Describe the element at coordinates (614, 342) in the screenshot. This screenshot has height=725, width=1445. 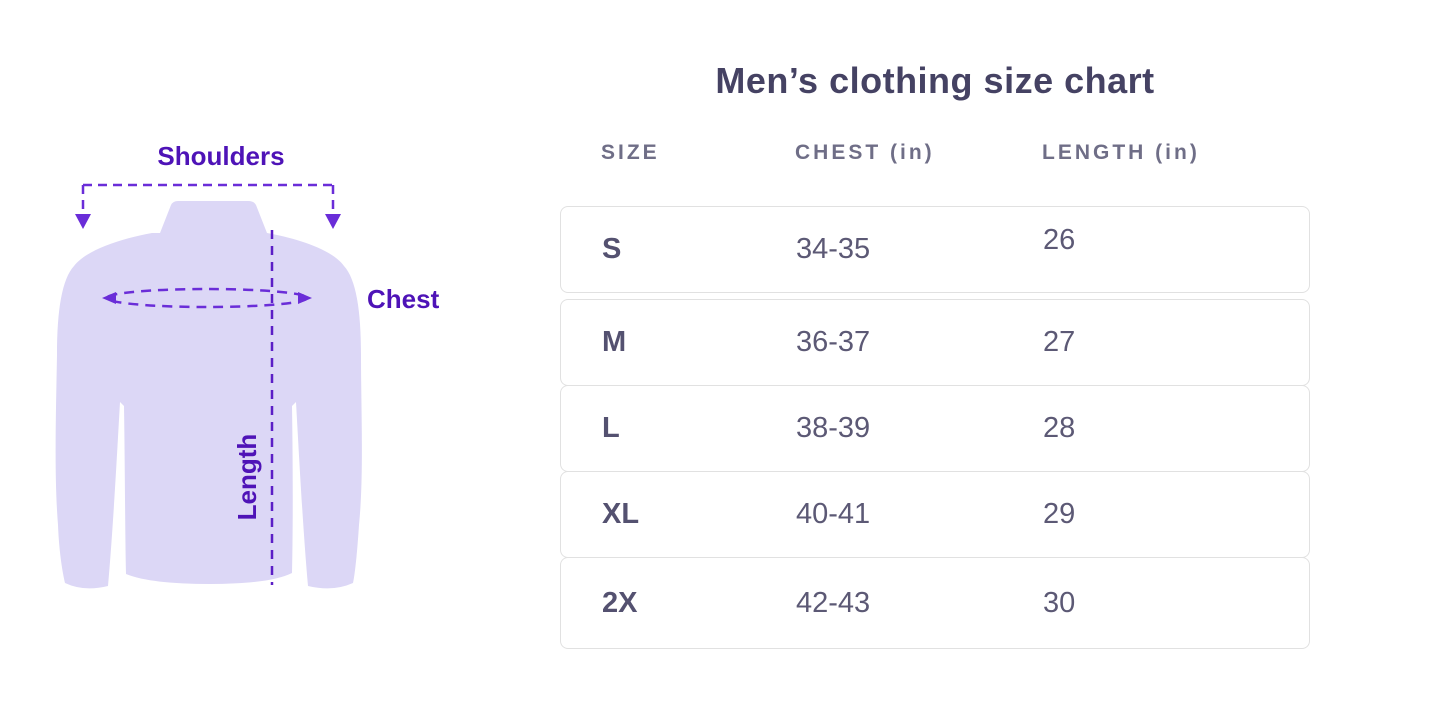
I see `size-cell: M` at that location.